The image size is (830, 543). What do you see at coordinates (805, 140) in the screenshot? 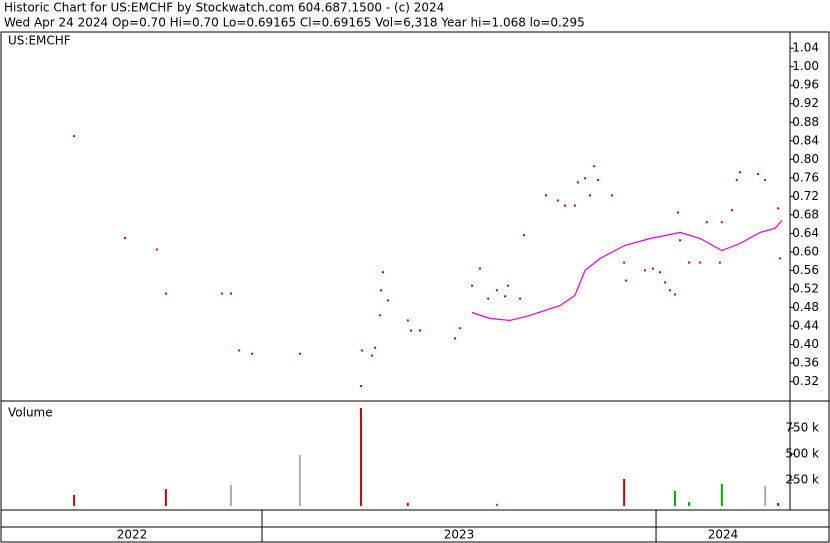
I see `y-tick-label: 0.84` at bounding box center [805, 140].